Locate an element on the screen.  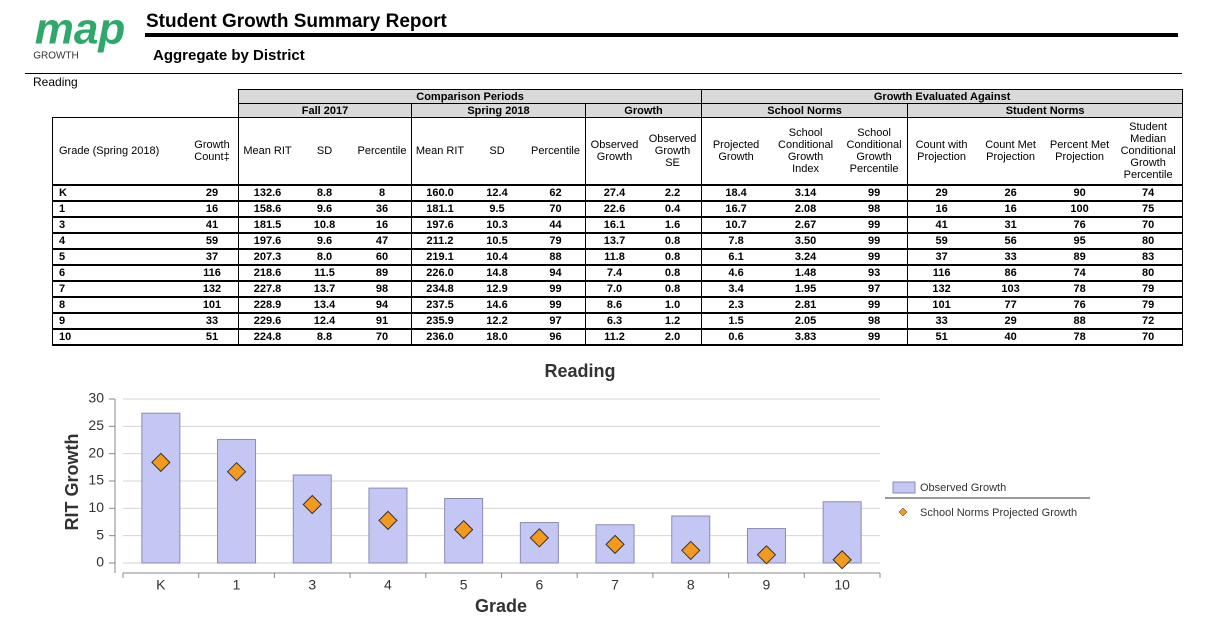
value-cell: 78 is located at coordinates (1079, 289).